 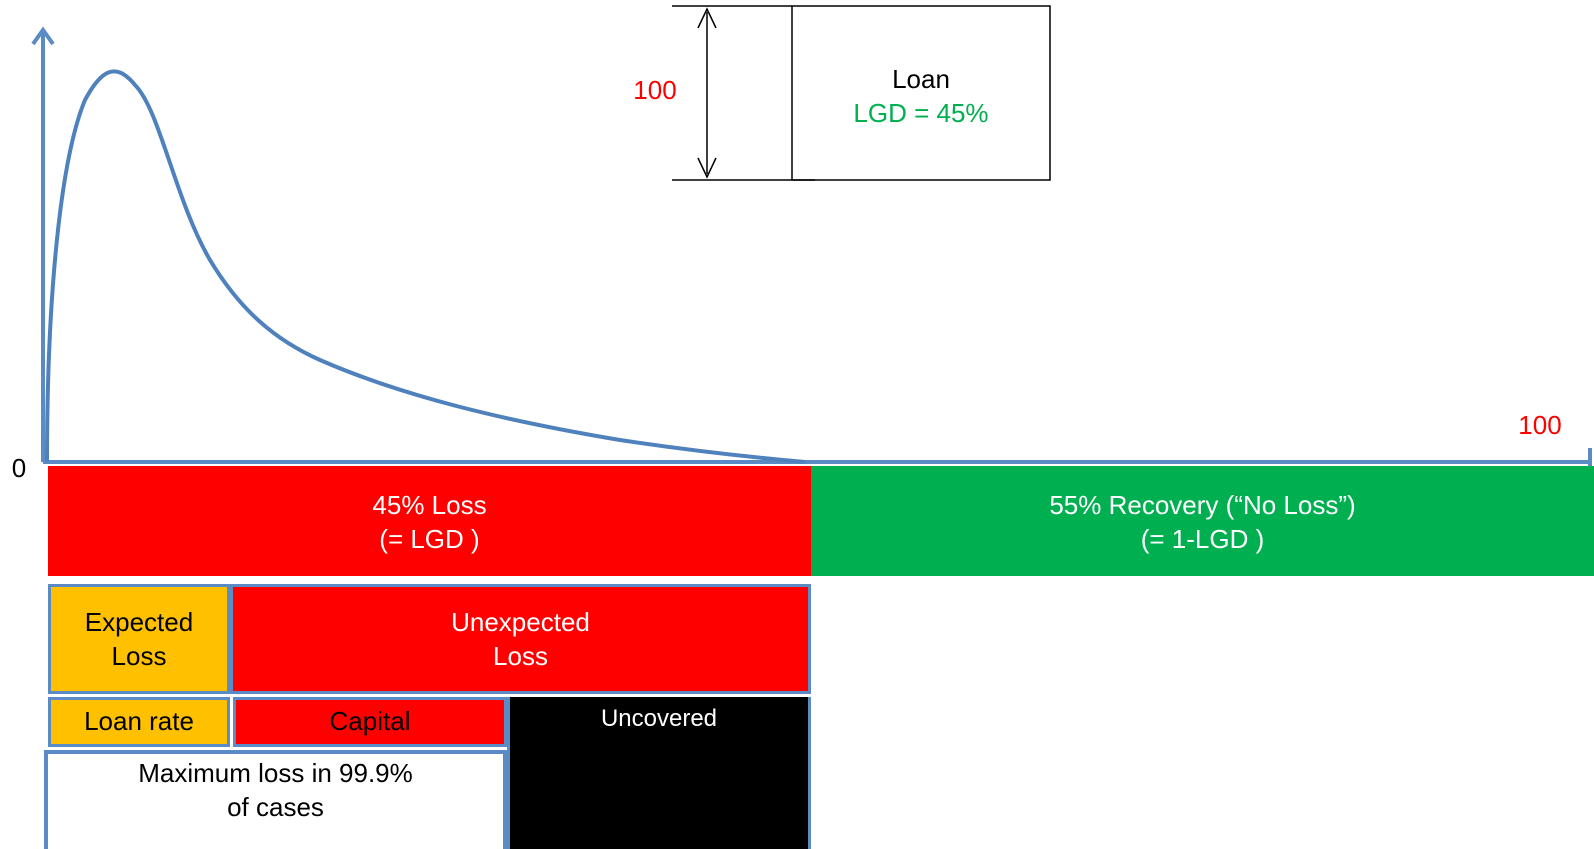 I want to click on capital-box, so click(x=370, y=722).